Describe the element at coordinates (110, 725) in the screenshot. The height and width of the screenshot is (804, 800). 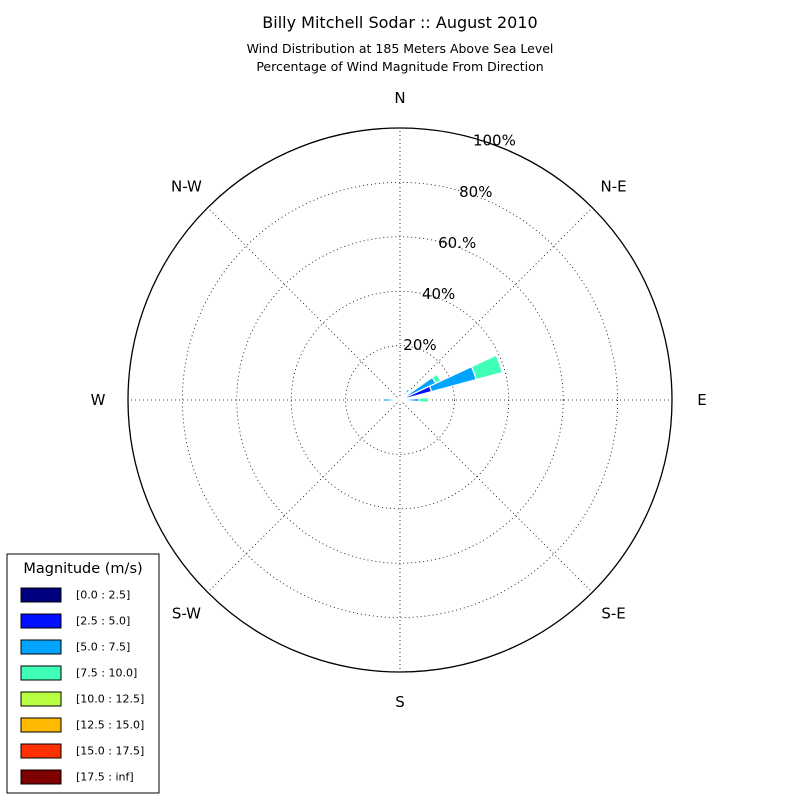
I see `legend-label: [12.5 : 15.0]` at that location.